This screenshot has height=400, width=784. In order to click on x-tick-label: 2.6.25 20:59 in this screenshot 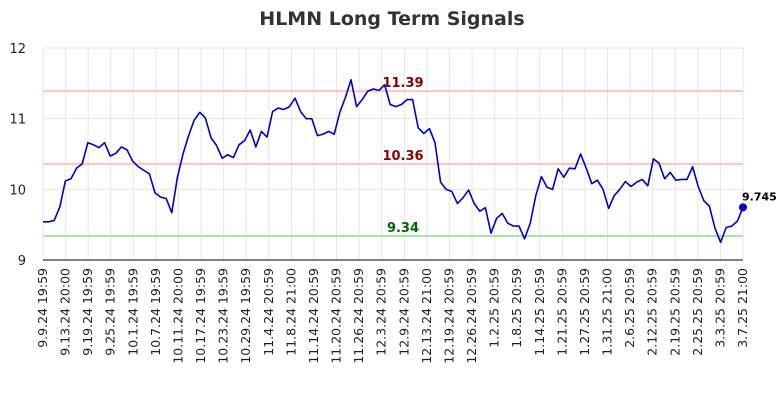, I will do `click(629, 308)`.